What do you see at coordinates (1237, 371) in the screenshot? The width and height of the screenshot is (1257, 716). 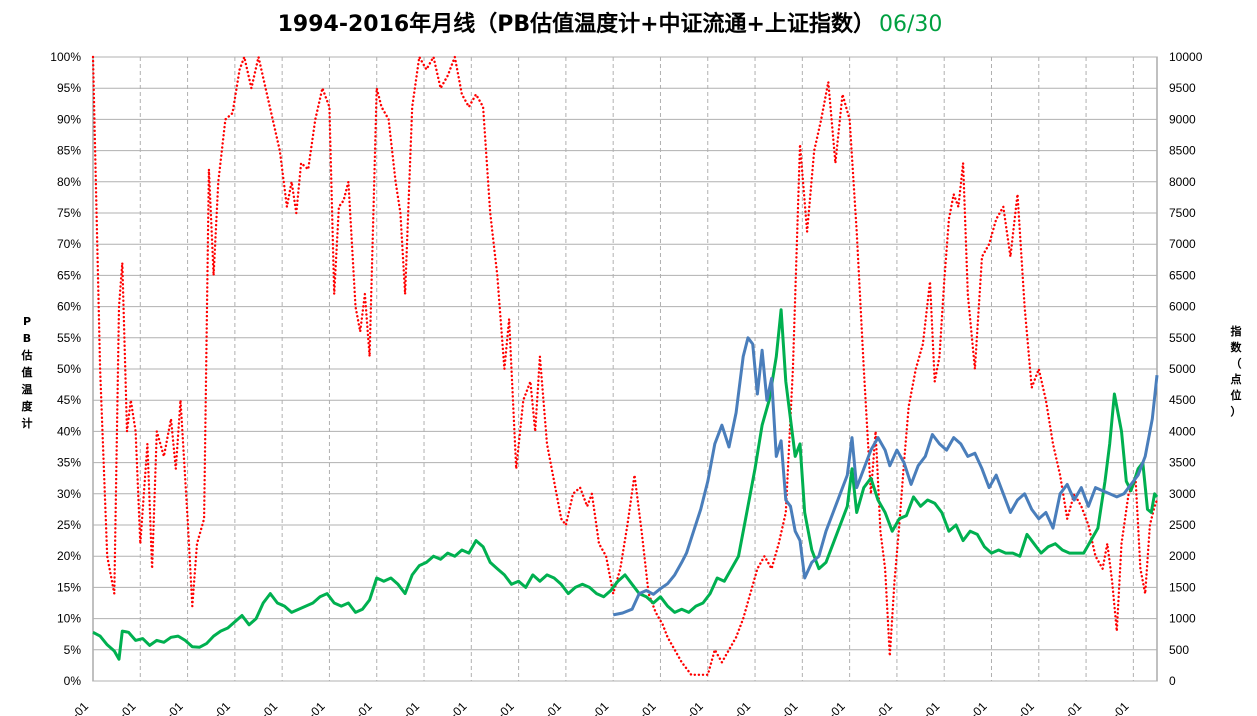 I see `right-axis-title: 指数 （ 点位 ）` at bounding box center [1237, 371].